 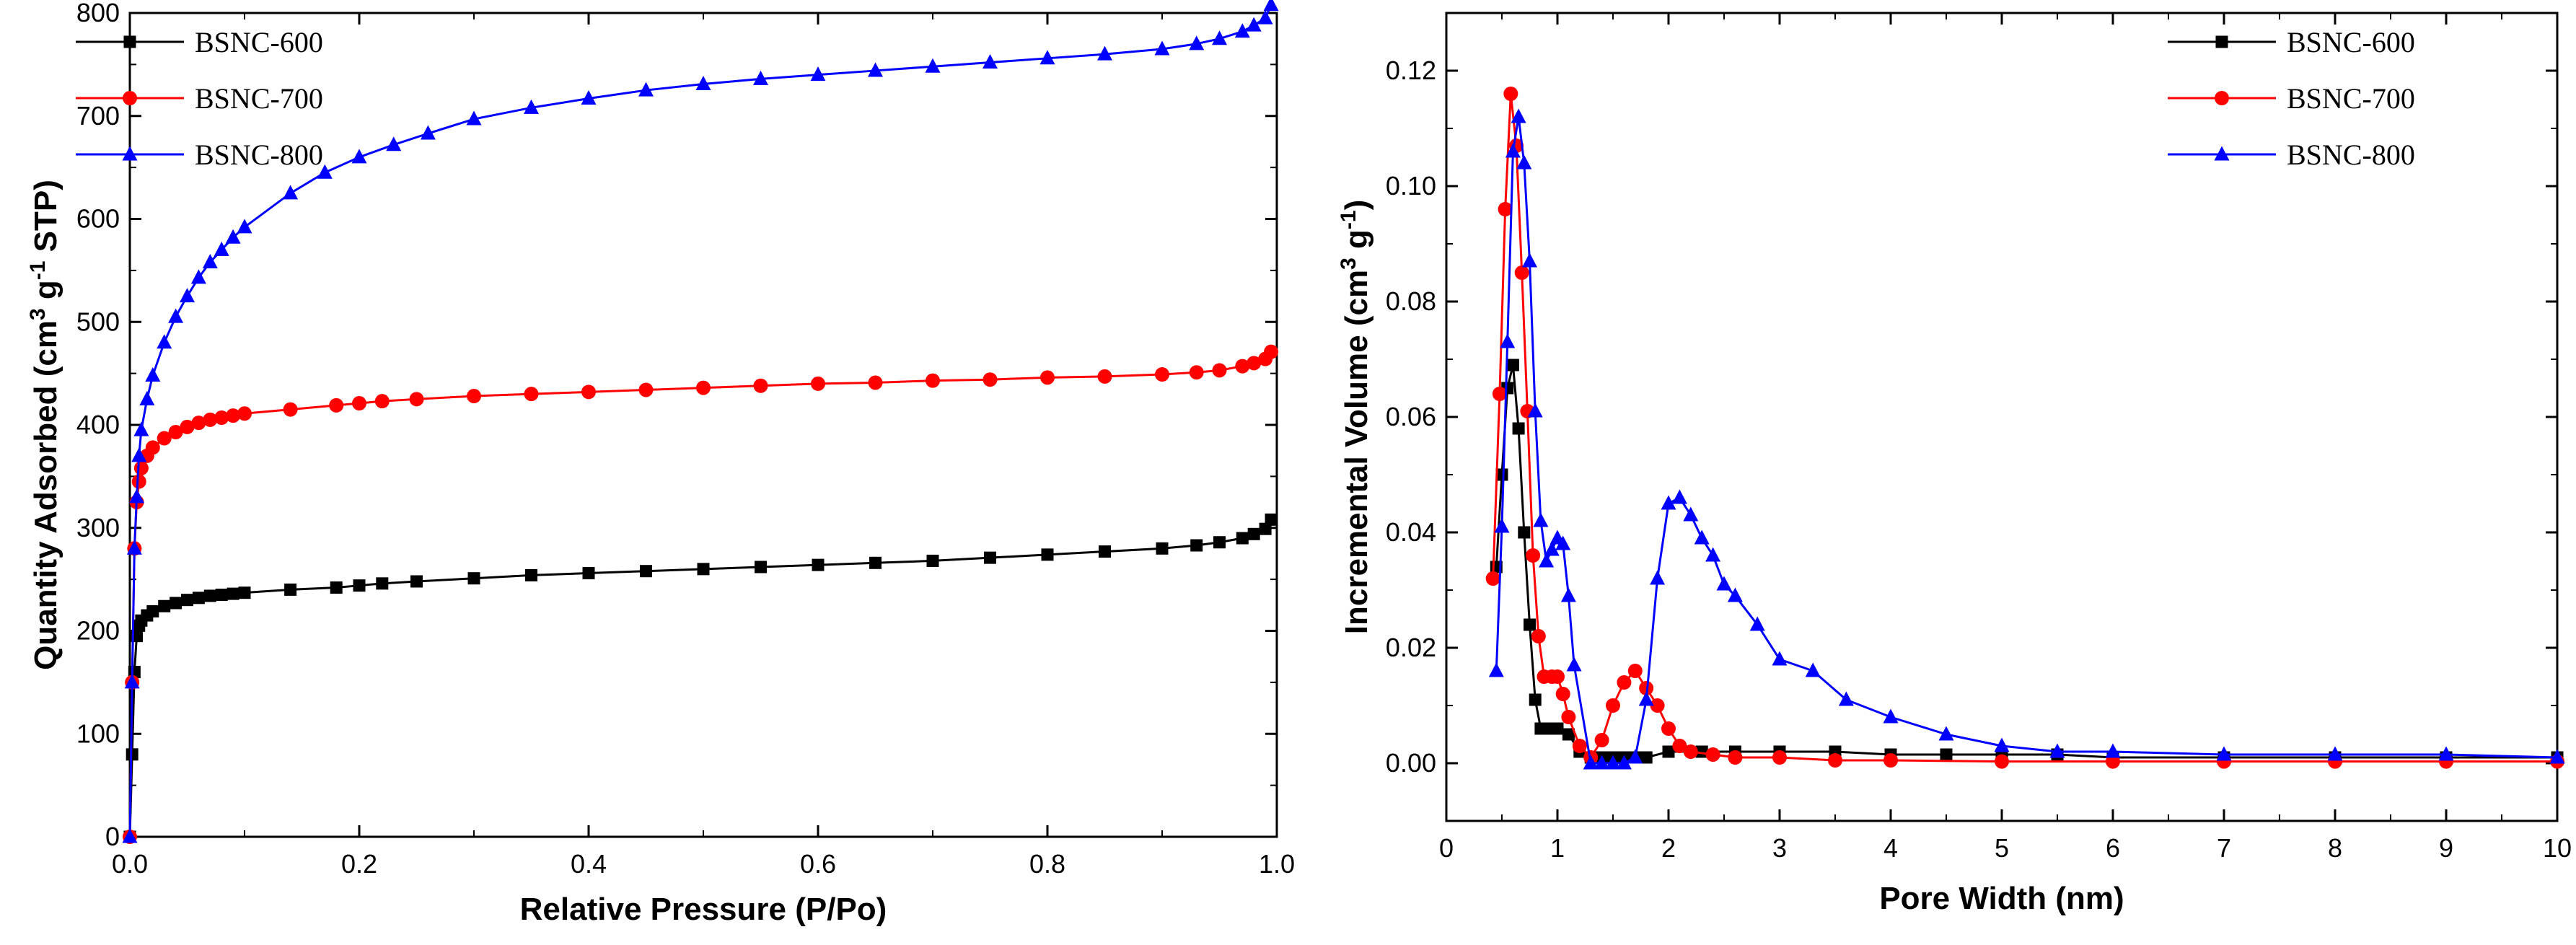 I want to click on x-tick-label: 4, so click(x=1890, y=848).